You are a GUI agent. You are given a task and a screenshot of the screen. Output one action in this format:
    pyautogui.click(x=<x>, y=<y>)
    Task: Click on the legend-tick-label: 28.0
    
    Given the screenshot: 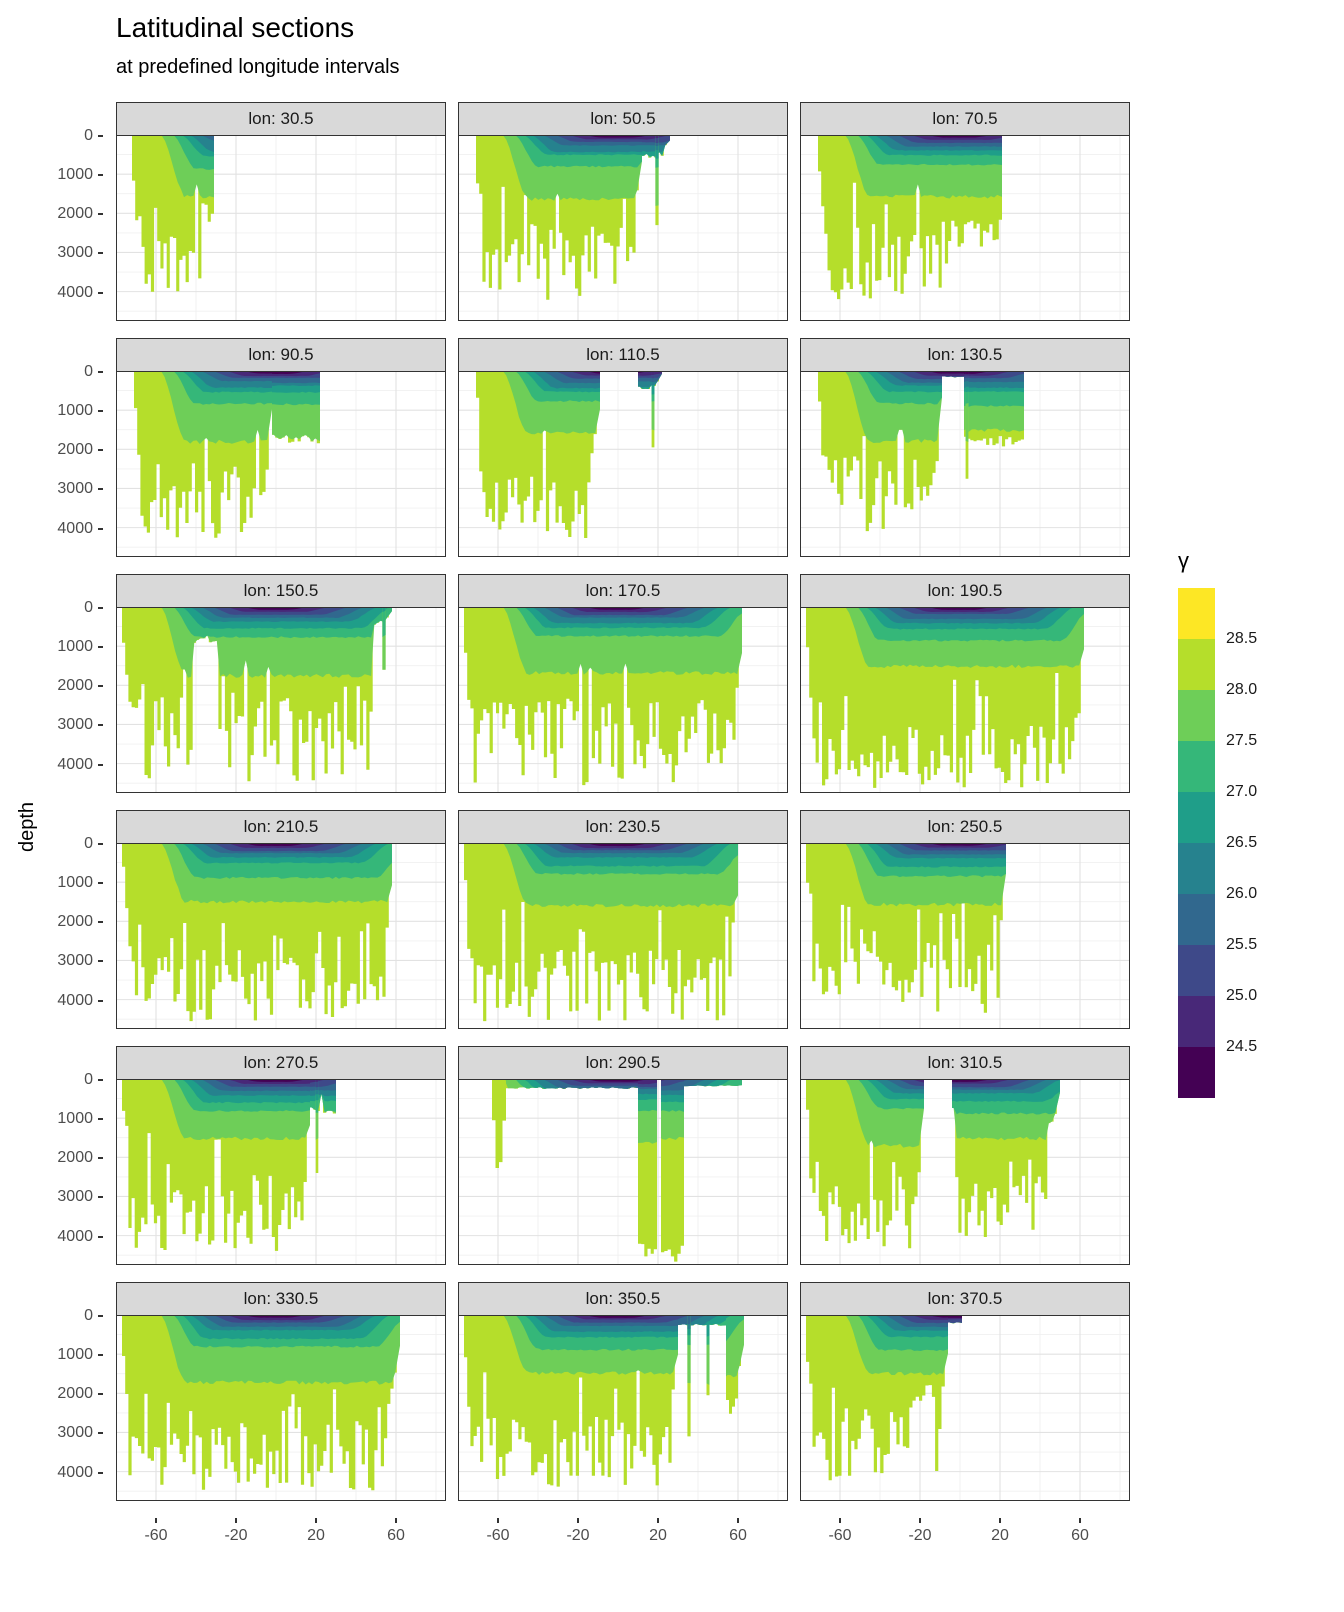 What is the action you would take?
    pyautogui.click(x=1242, y=689)
    